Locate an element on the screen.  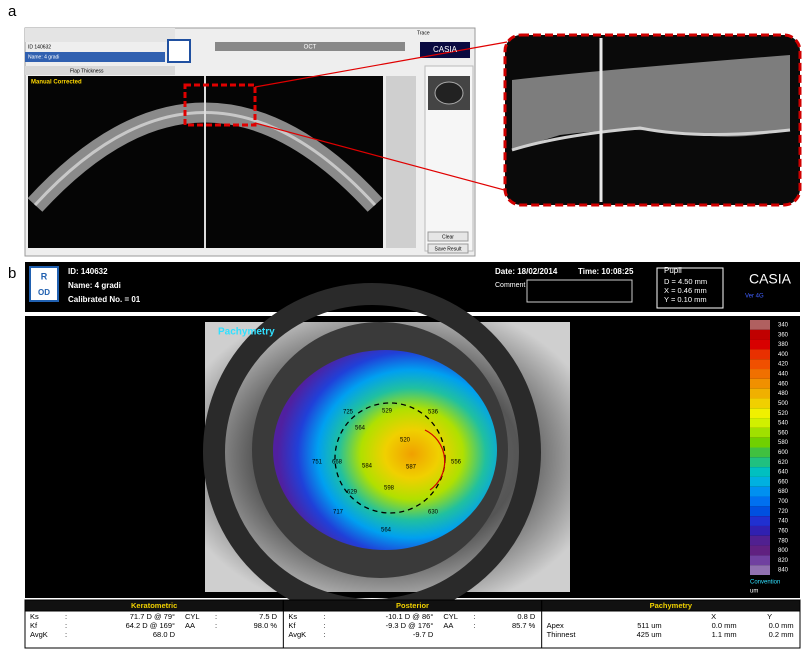
scale-label: 720 is located at coordinates (783, 512).